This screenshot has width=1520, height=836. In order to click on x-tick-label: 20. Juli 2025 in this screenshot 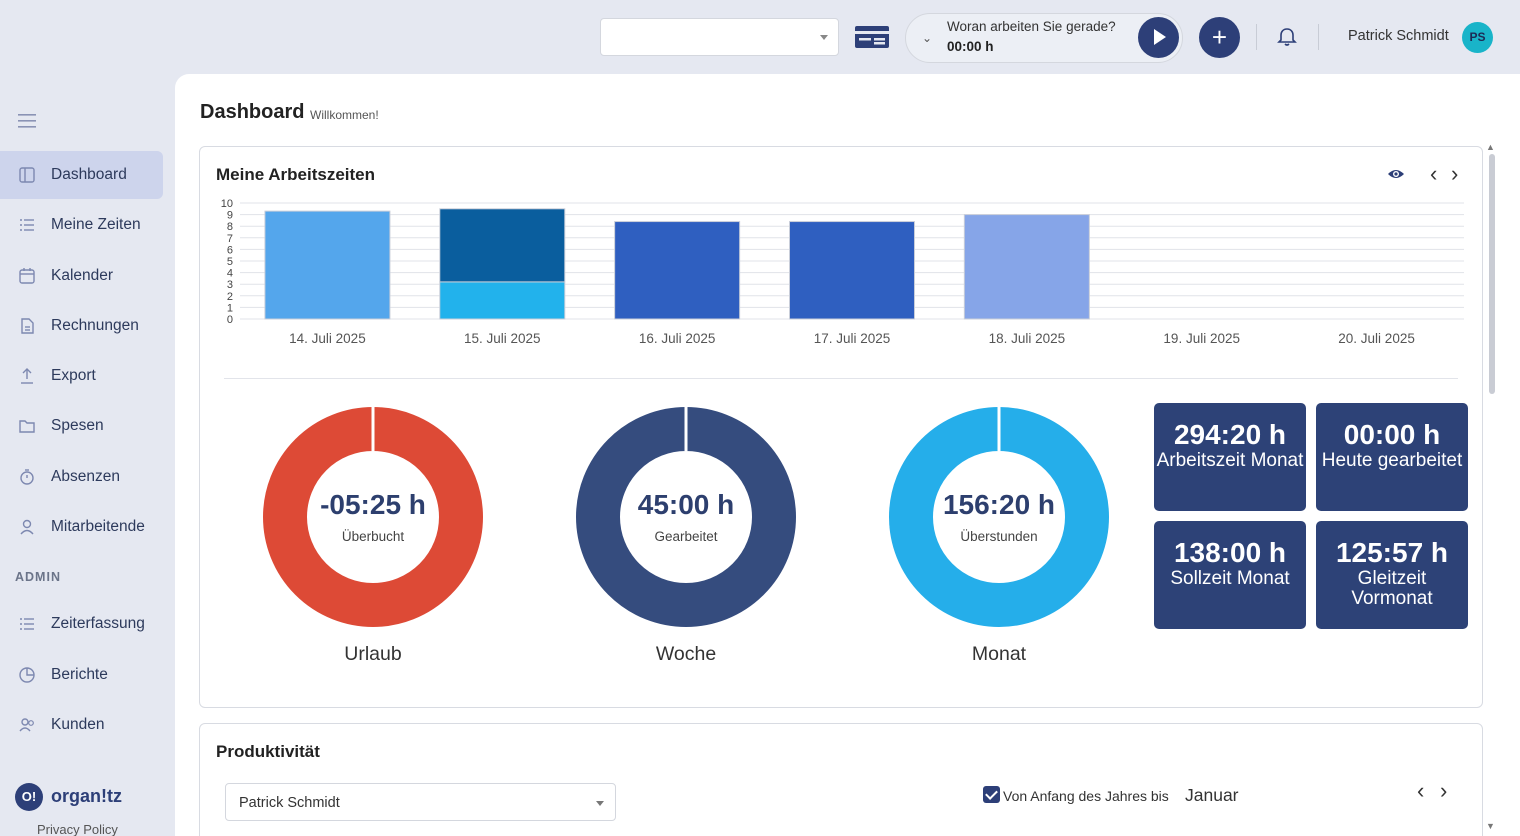, I will do `click(1376, 338)`.